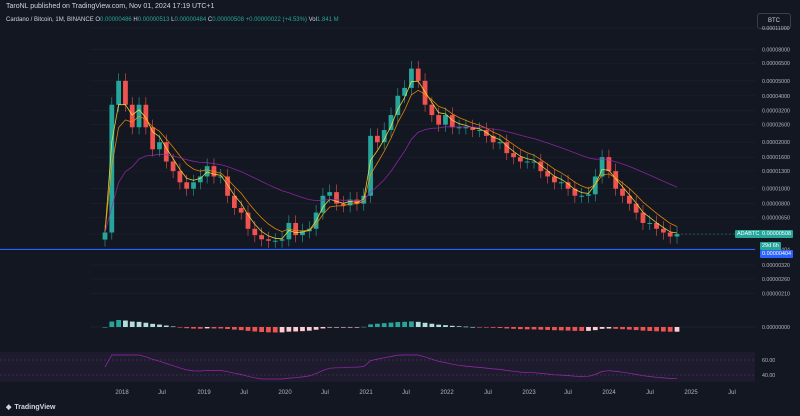 The image size is (800, 416). Describe the element at coordinates (776, 97) in the screenshot. I see `price-tick-label: 0.00004000` at that location.